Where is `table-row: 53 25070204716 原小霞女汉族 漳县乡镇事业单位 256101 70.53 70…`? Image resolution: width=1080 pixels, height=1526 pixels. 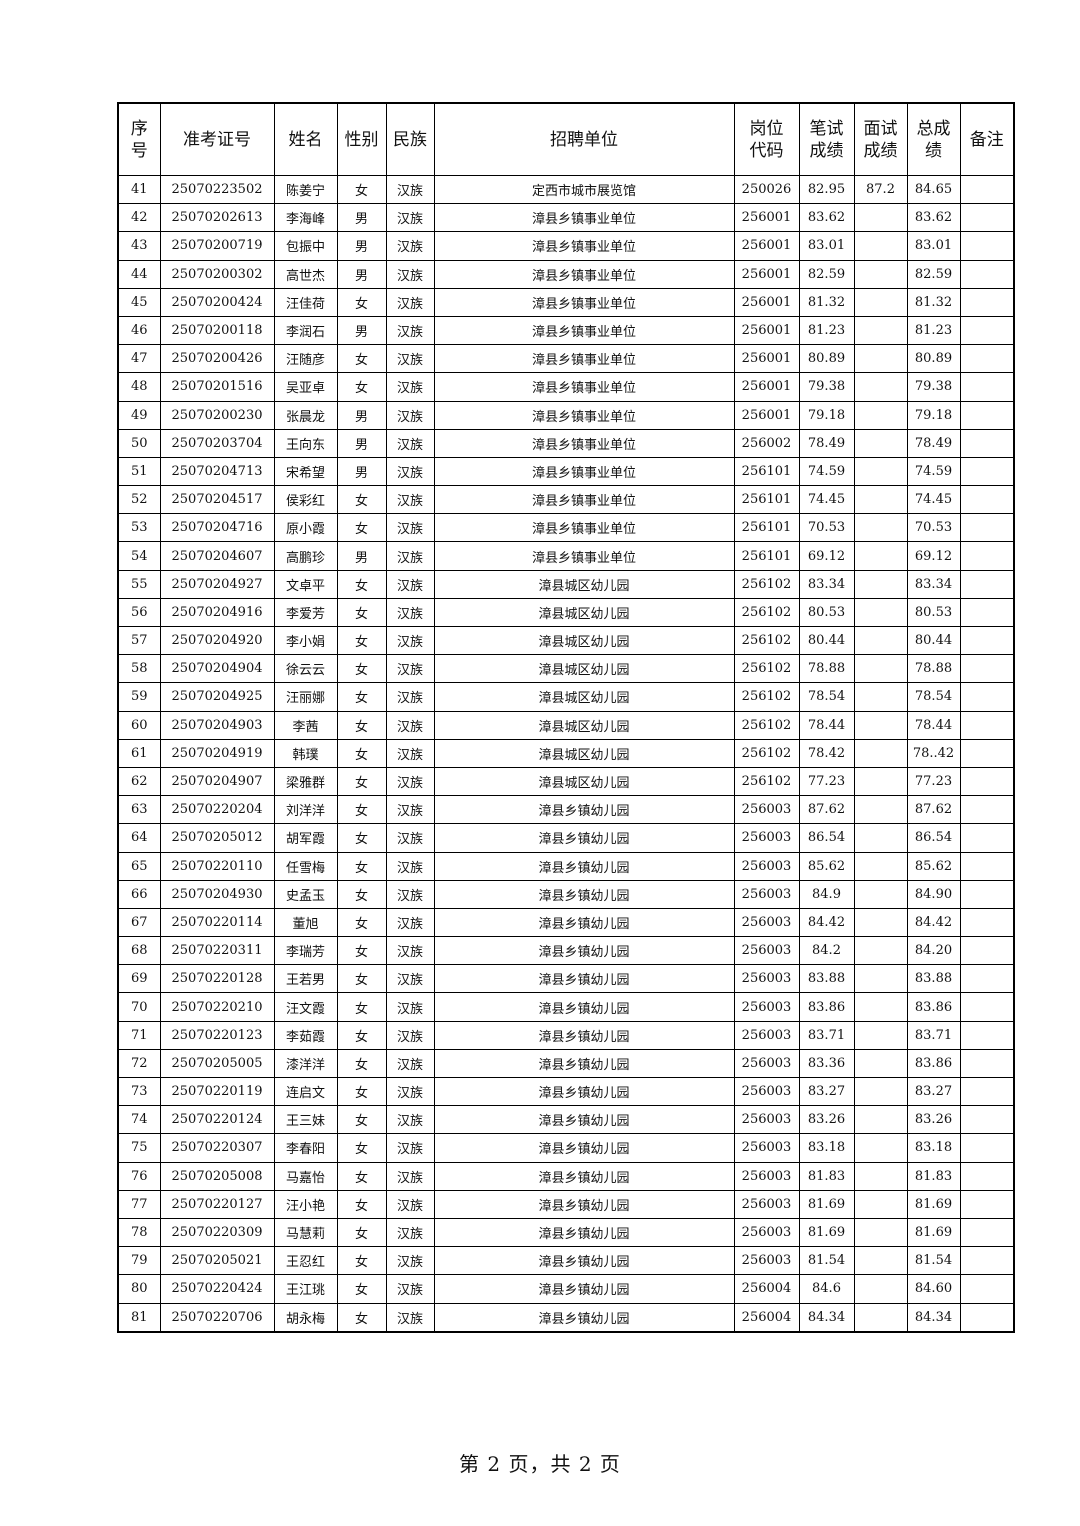 table-row: 53 25070204716 原小霞女汉族 漳县乡镇事业单位 256101 70.53 70… is located at coordinates (566, 528).